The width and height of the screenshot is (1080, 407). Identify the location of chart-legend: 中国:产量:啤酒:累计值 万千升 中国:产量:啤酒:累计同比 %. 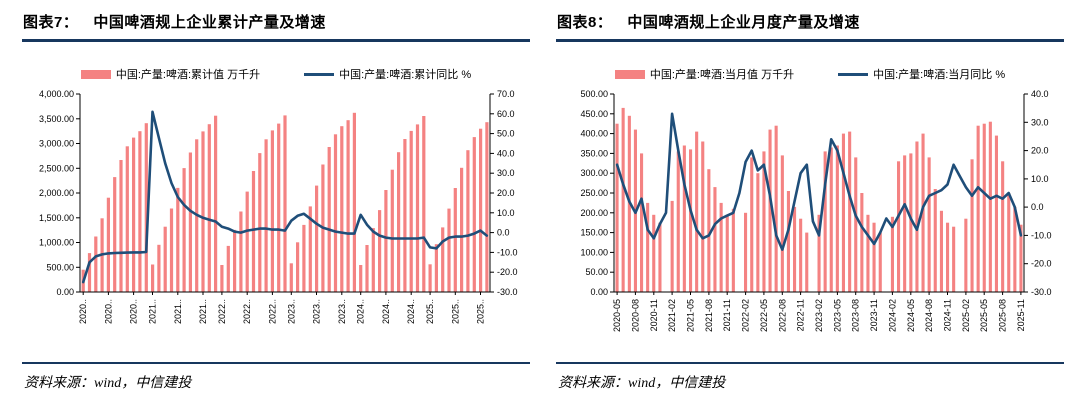
(276, 74).